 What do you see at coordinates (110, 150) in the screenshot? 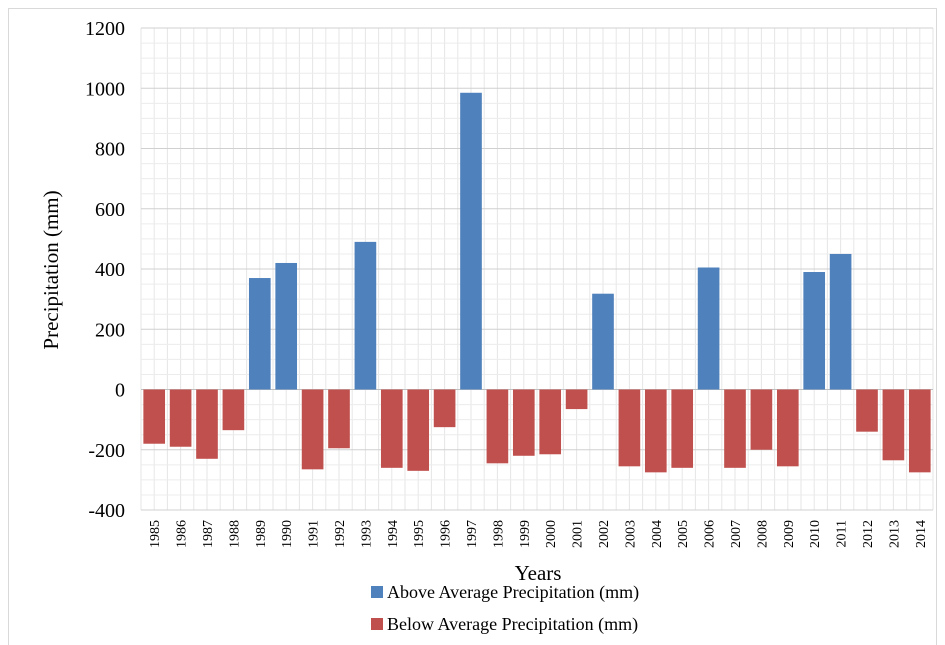
I see `y-tick-label: 800` at bounding box center [110, 150].